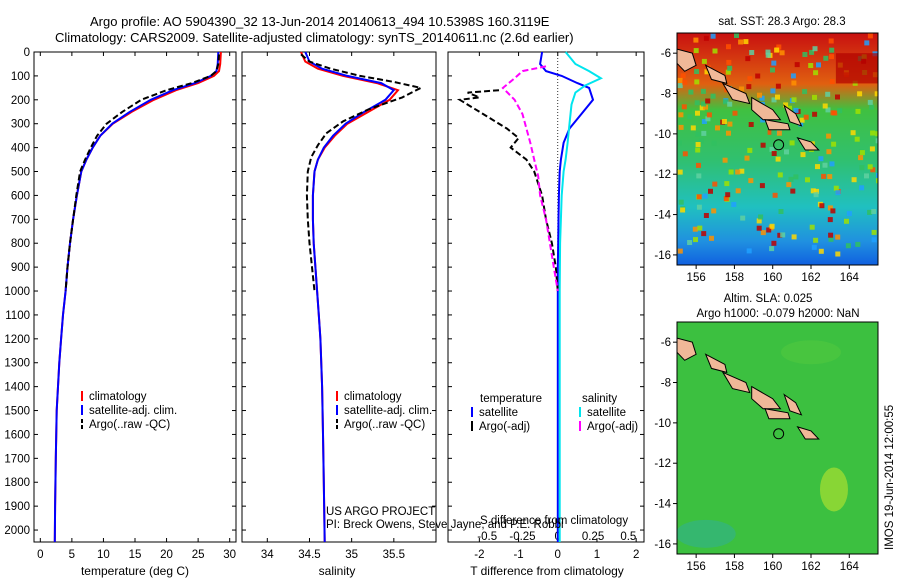 The image size is (900, 580). What do you see at coordinates (734, 278) in the screenshot?
I see `map-xtick-label: 158` at bounding box center [734, 278].